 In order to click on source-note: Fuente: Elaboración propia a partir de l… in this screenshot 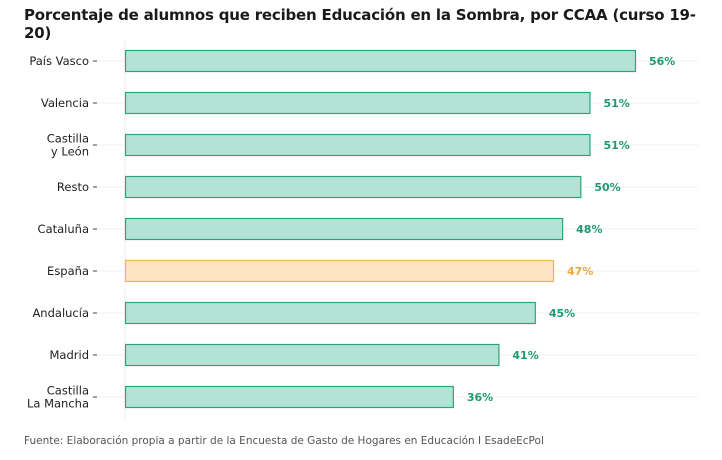, I will do `click(284, 441)`.